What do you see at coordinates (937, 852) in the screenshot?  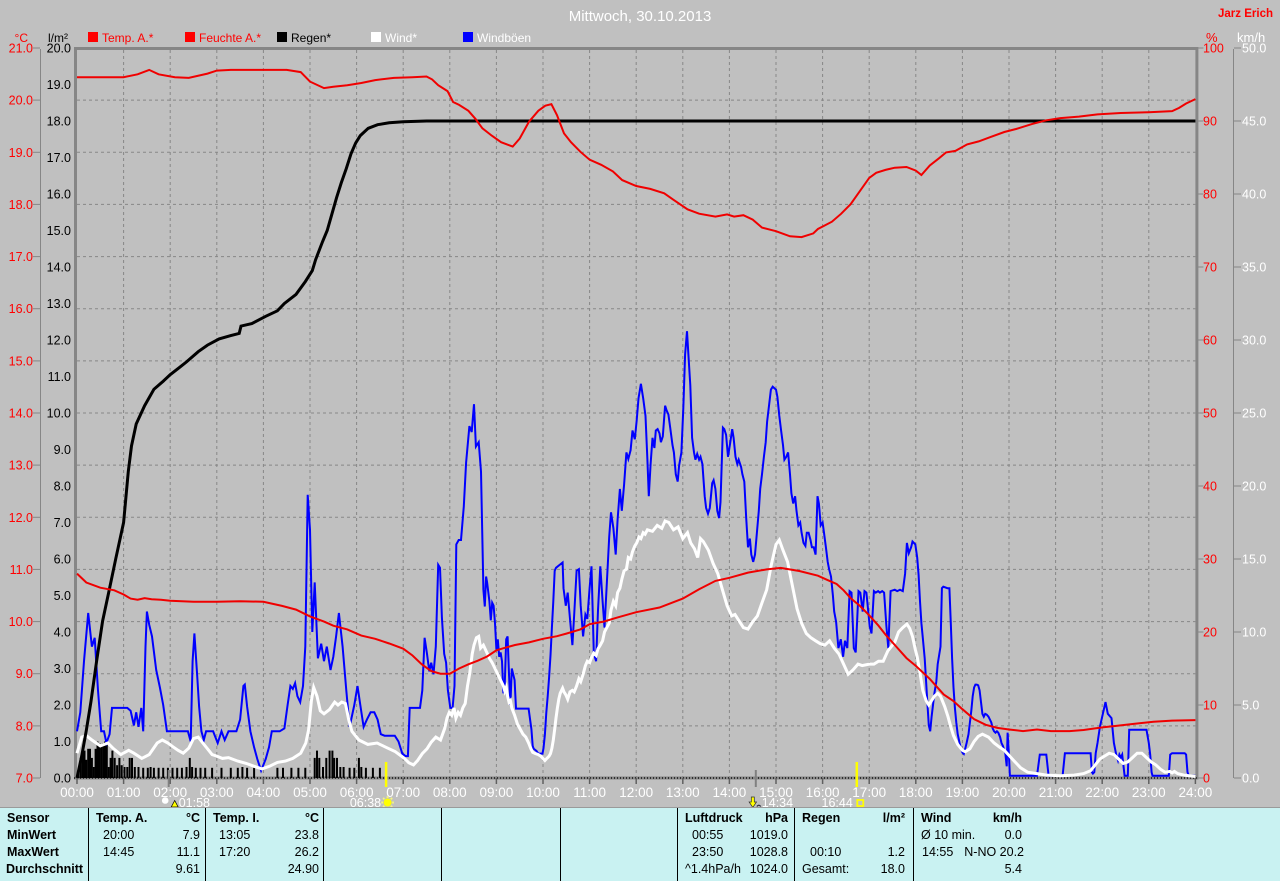 I see `svg-text: 14:55` at bounding box center [937, 852].